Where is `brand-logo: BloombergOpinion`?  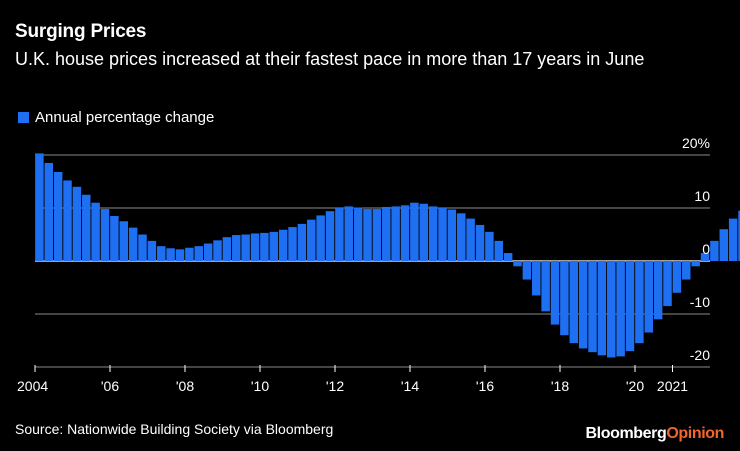 brand-logo: BloombergOpinion is located at coordinates (655, 434).